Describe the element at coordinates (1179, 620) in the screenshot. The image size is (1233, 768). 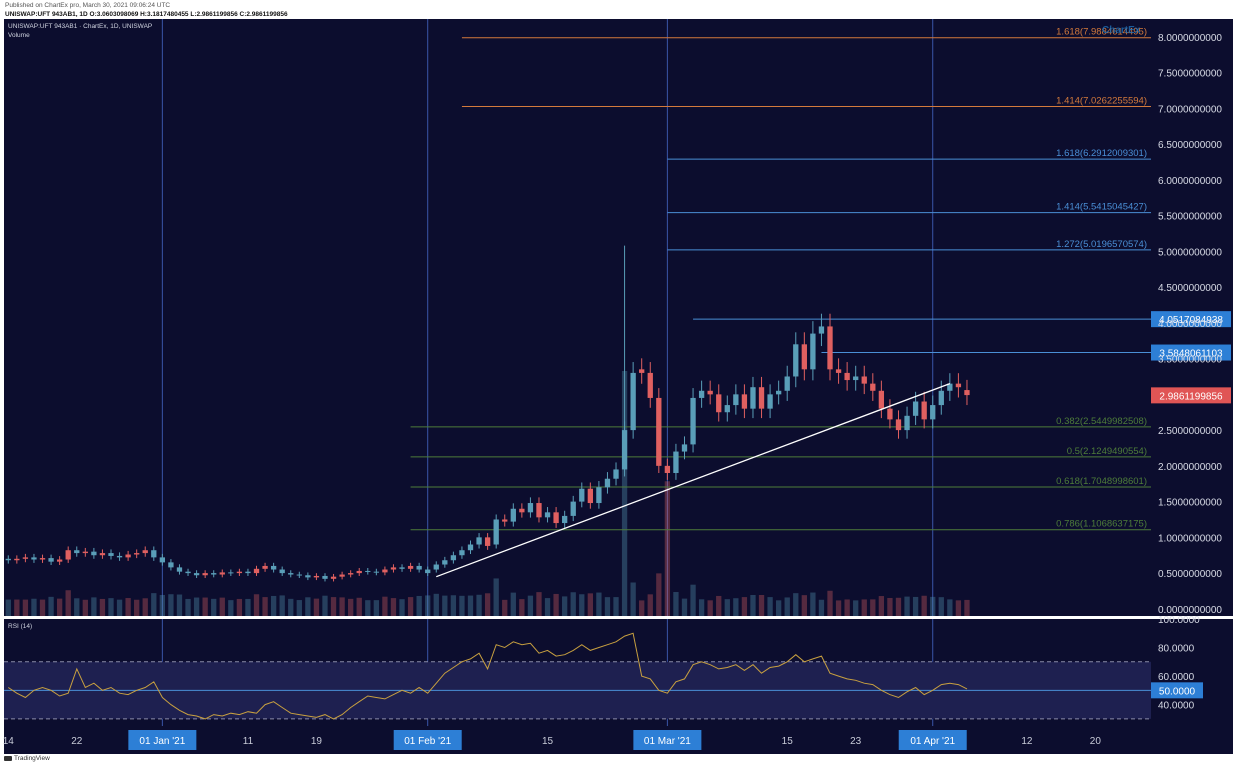
I see `rsi-tick-label: 100.0000` at that location.